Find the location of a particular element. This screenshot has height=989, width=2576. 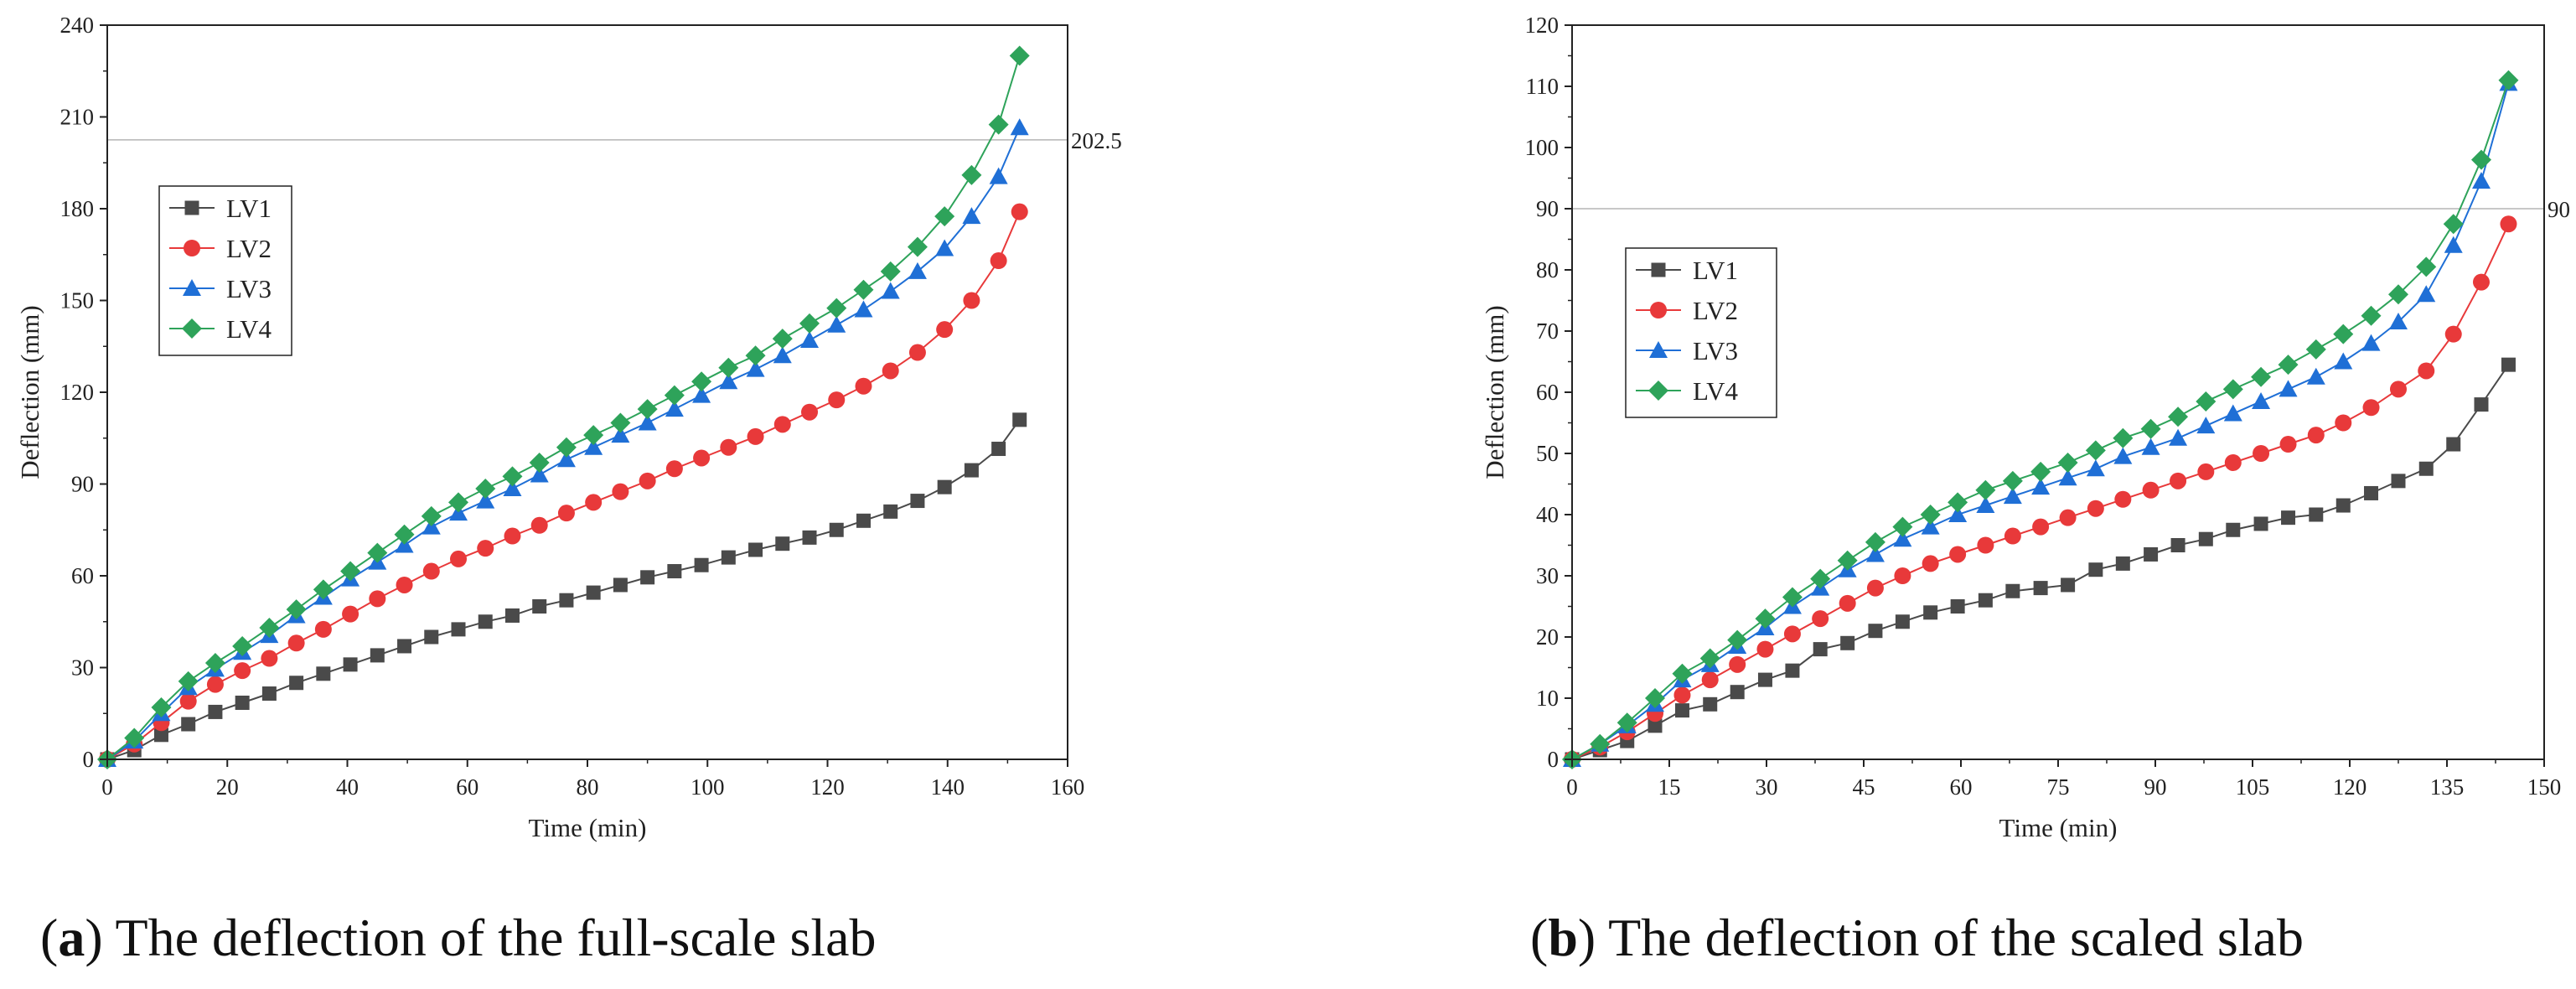

panel-b-x-tick-label: 0 is located at coordinates (1572, 787).